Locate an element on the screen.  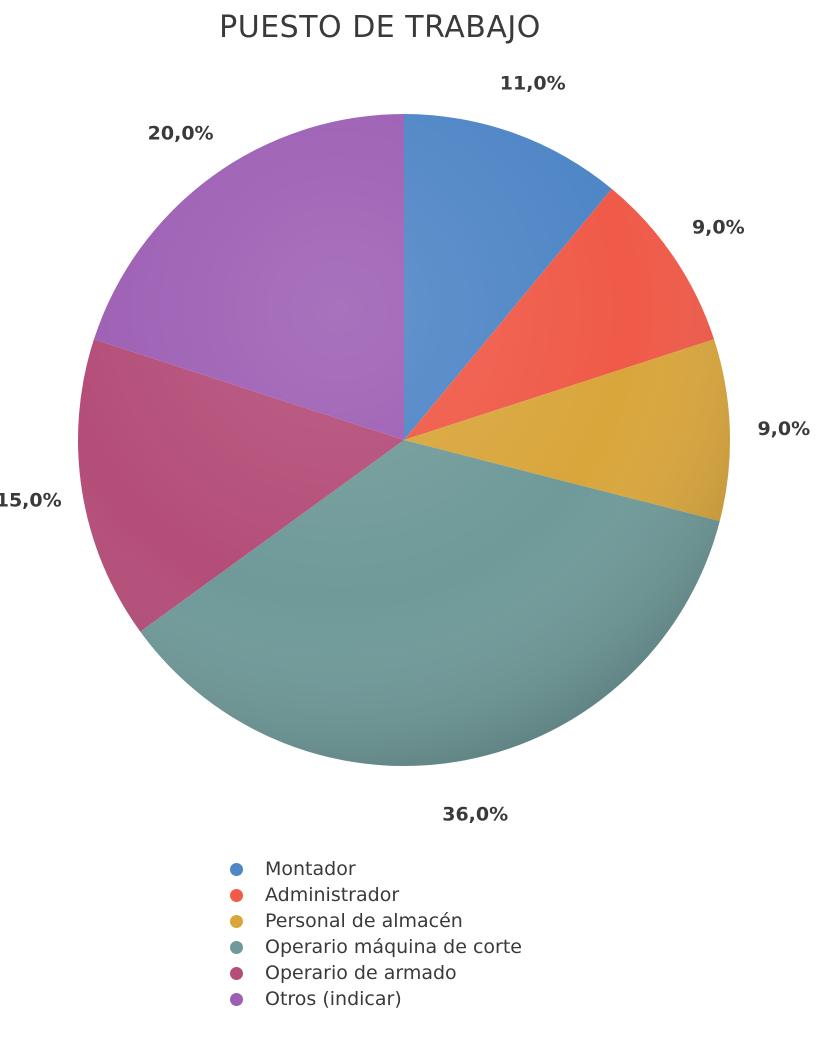
slice-percent-label: 36,0% is located at coordinates (475, 814).